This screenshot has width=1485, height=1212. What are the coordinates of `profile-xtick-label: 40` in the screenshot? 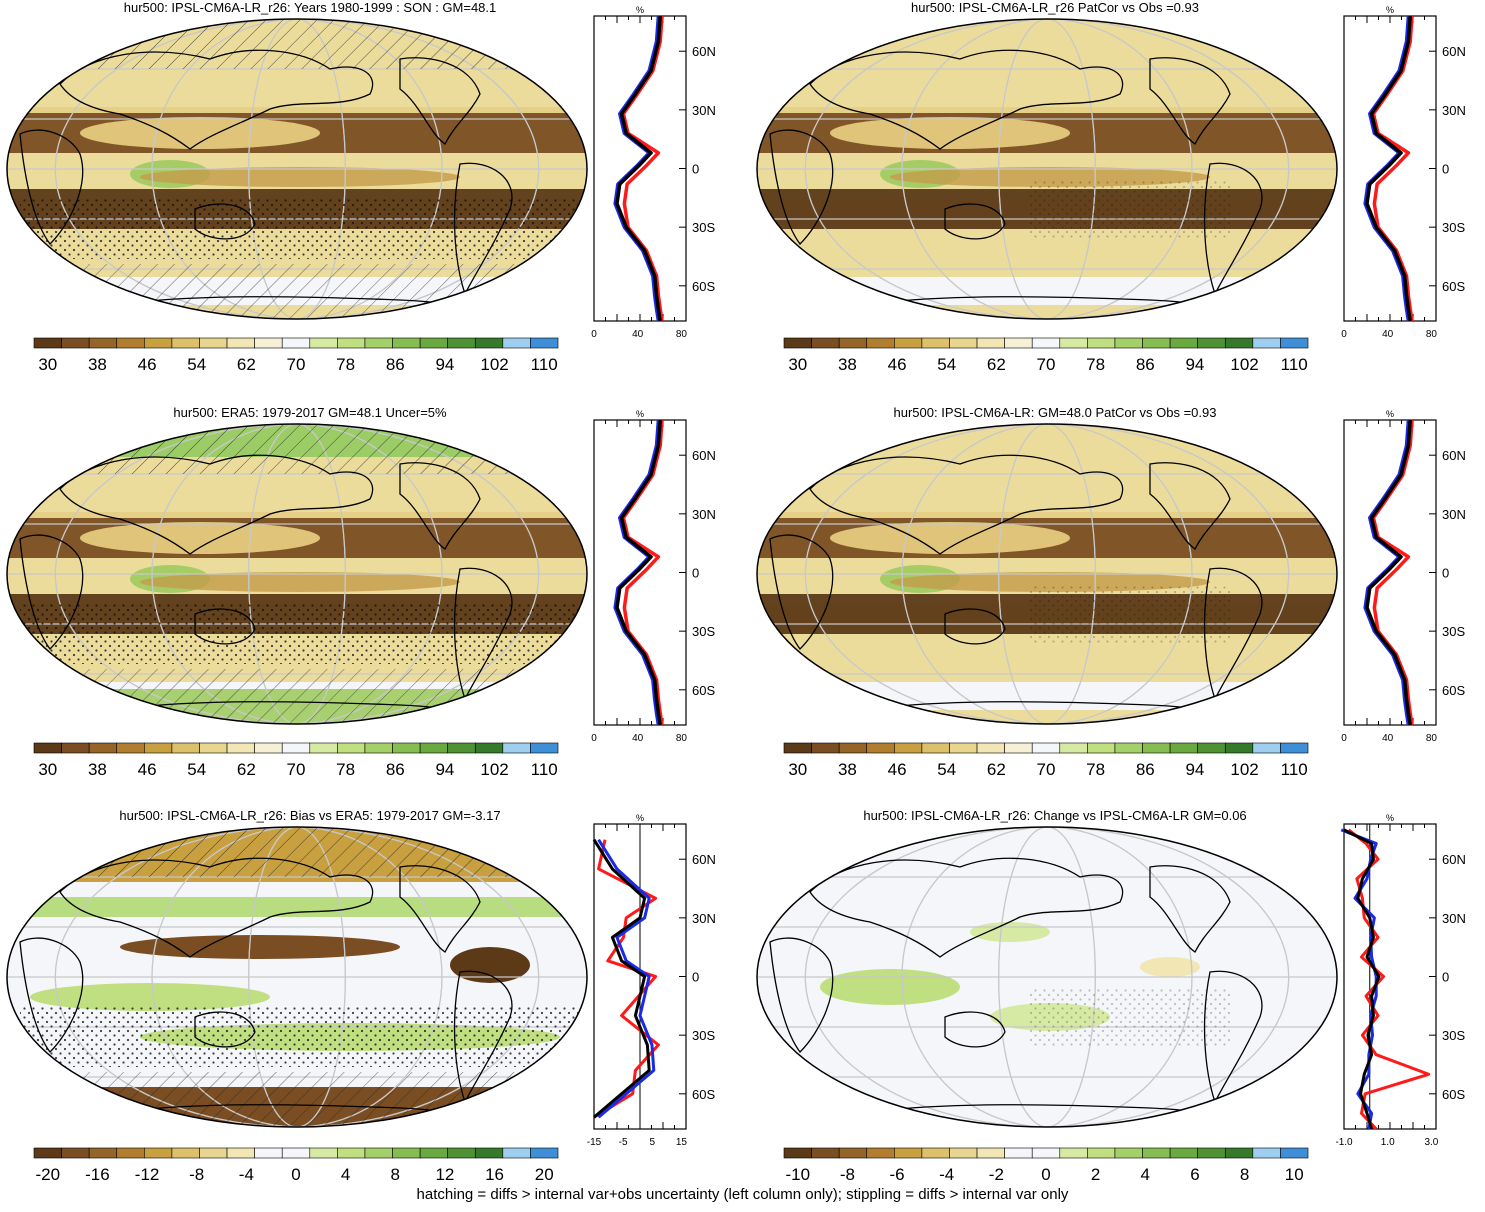 It's located at (638, 334).